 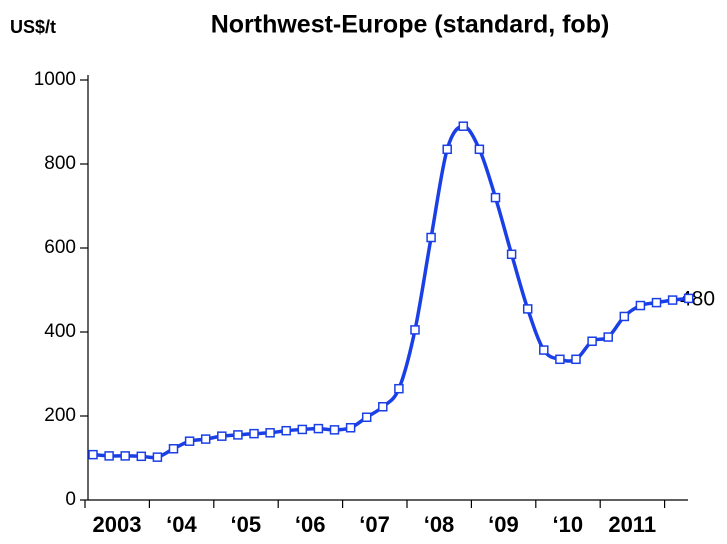 What do you see at coordinates (310, 524) in the screenshot?
I see `x-tick-label: ‘06` at bounding box center [310, 524].